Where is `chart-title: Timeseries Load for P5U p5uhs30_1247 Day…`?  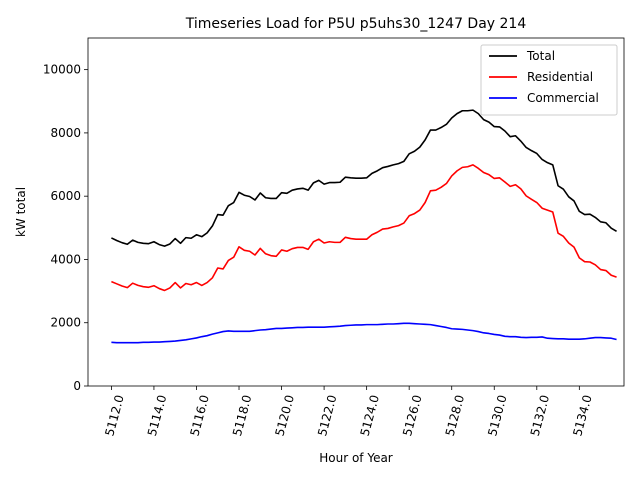 chart-title: Timeseries Load for P5U p5uhs30_1247 Day… is located at coordinates (356, 24).